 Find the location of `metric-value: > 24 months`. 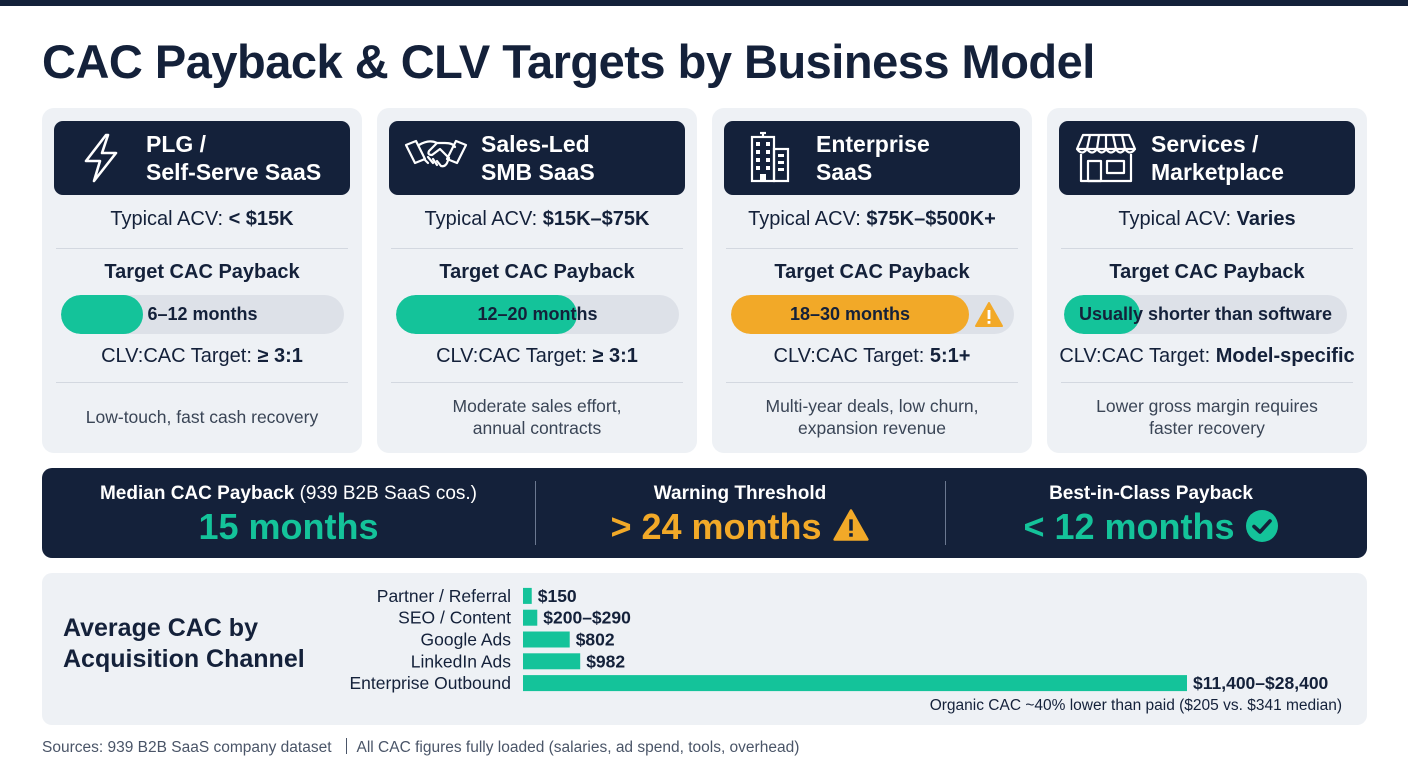

metric-value: > 24 months is located at coordinates (740, 527).